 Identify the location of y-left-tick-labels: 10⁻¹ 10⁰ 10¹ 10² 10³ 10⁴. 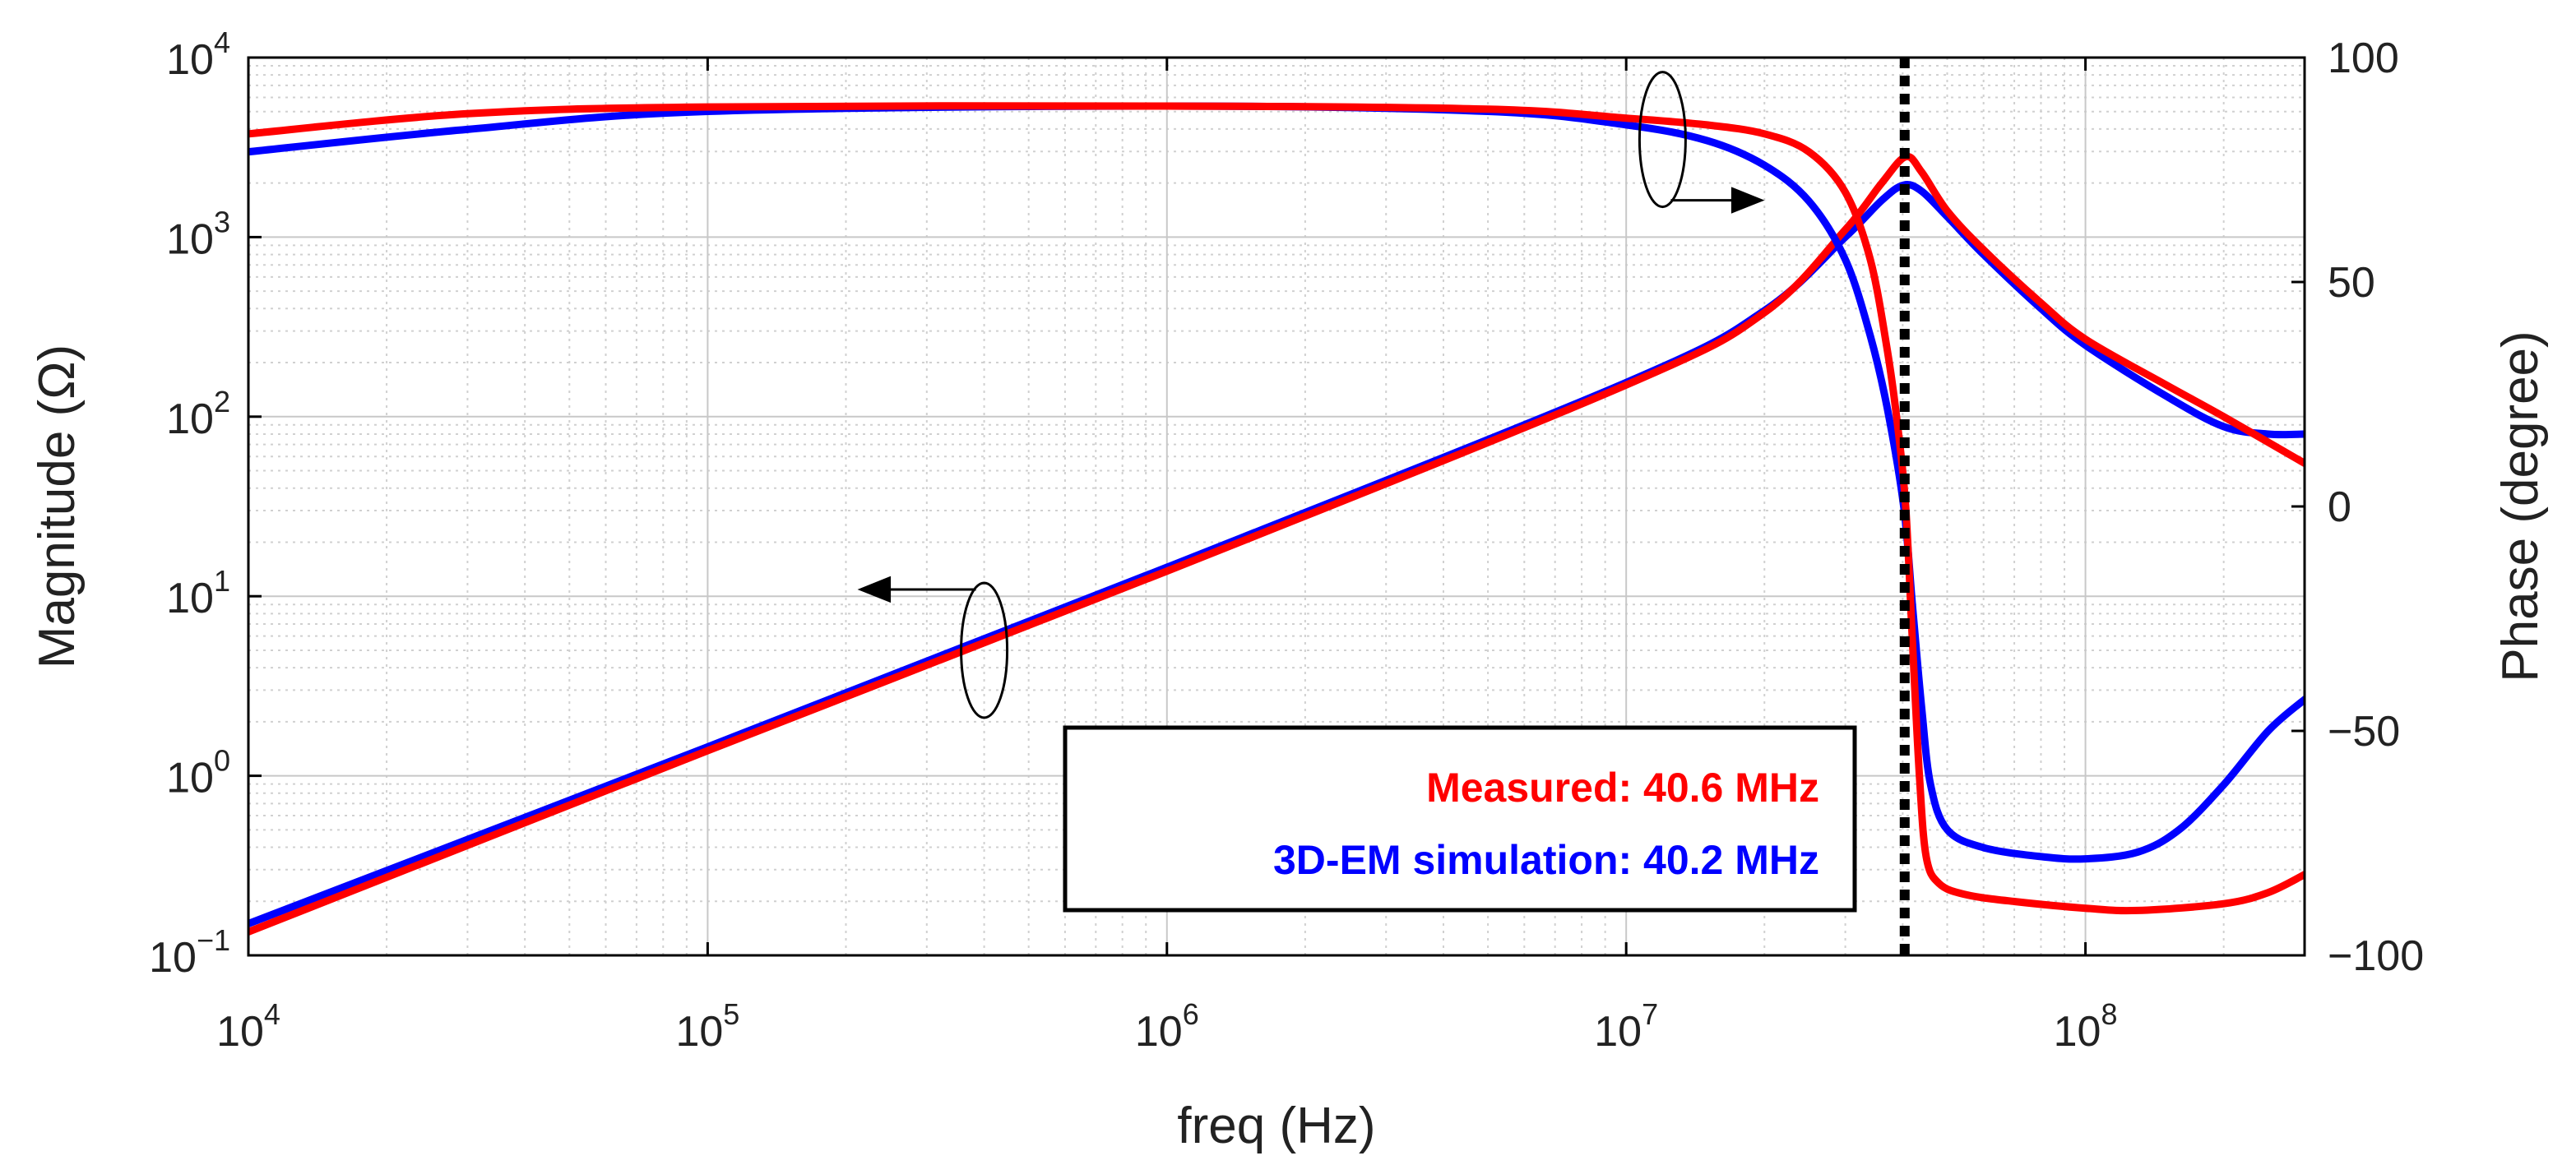
(190, 503).